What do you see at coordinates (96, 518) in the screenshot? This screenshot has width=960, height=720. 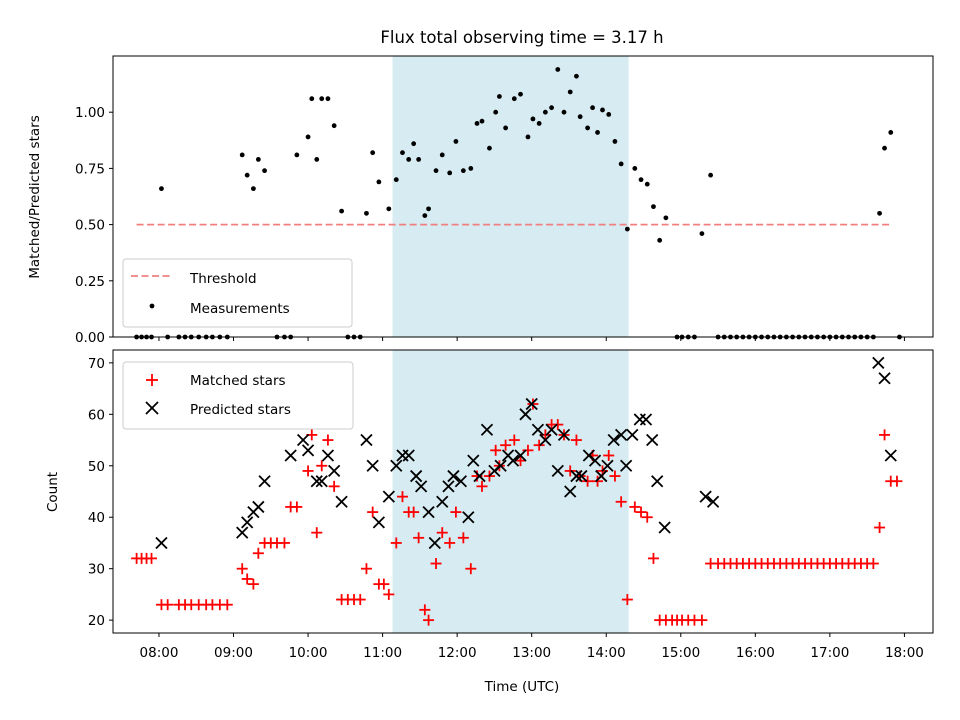 I see `y-tick-label: 40` at bounding box center [96, 518].